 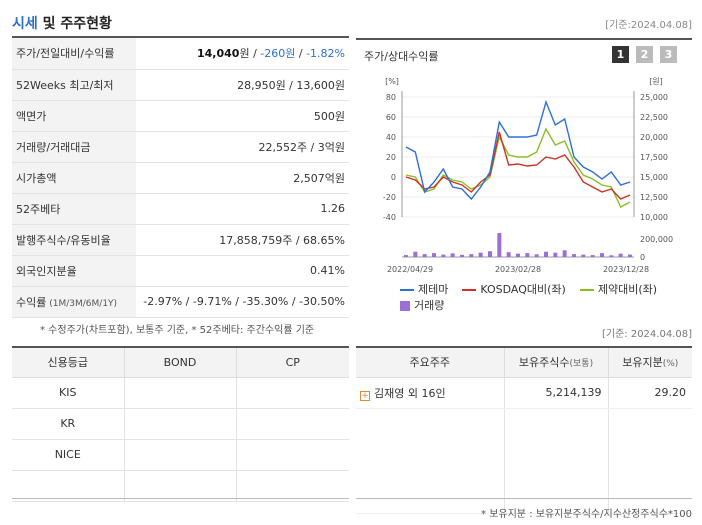 I want to click on column-header: 주요주주, so click(x=430, y=362).